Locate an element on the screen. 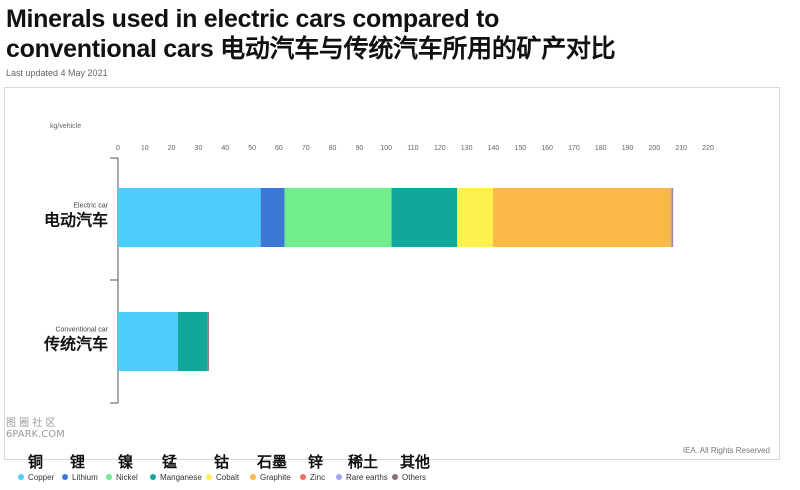 This screenshot has height=490, width=800. legend-item: Lithium is located at coordinates (80, 477).